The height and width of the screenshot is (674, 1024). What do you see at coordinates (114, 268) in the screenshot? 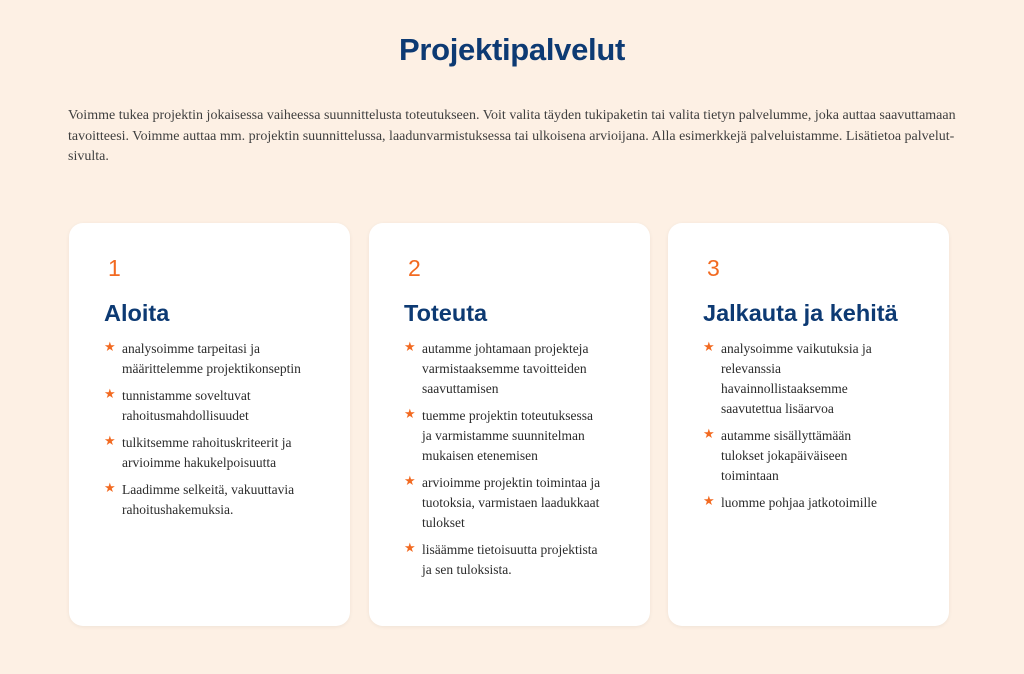
I see `step-number: 1` at bounding box center [114, 268].